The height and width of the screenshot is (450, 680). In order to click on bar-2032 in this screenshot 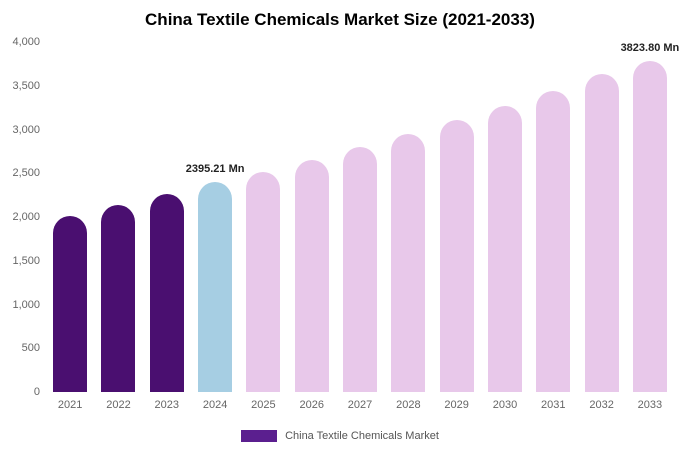, I will do `click(601, 233)`.